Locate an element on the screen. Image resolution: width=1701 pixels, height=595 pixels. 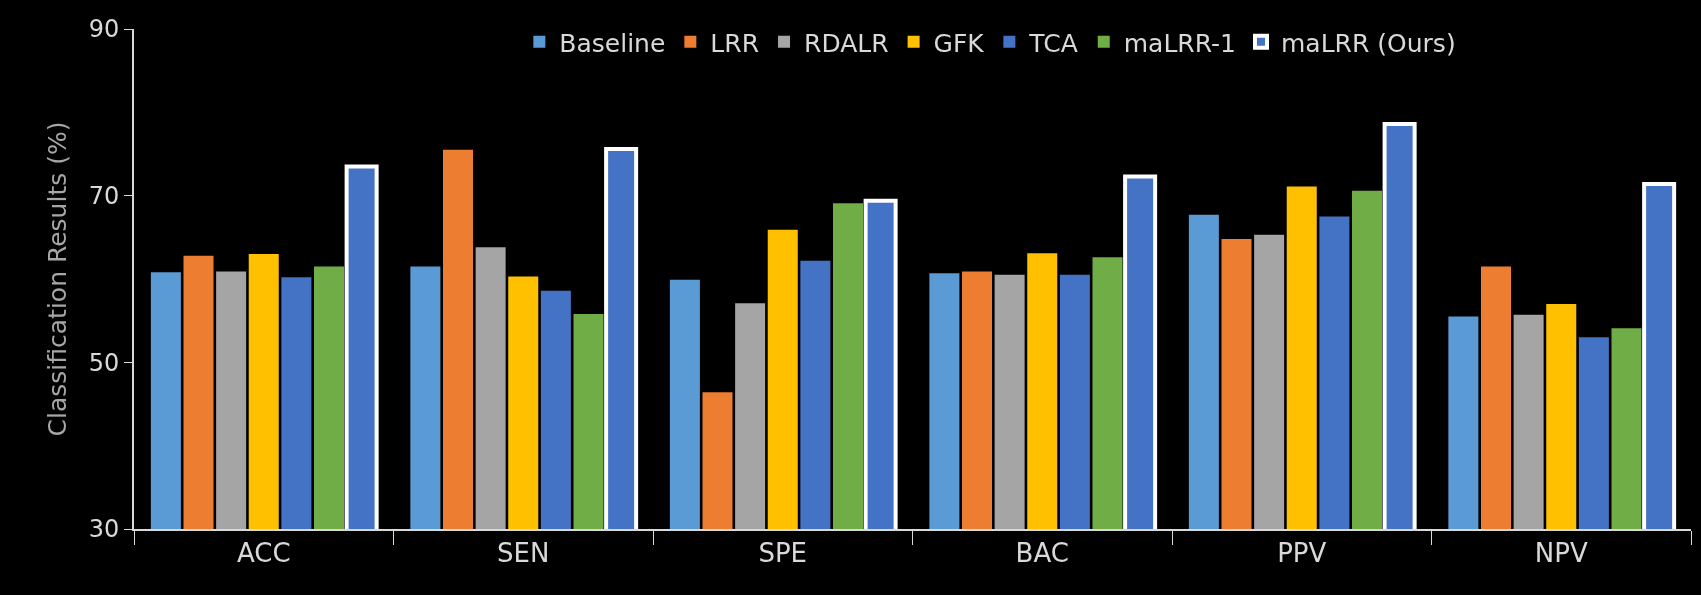
x-tick-label: NPV is located at coordinates (1561, 553).